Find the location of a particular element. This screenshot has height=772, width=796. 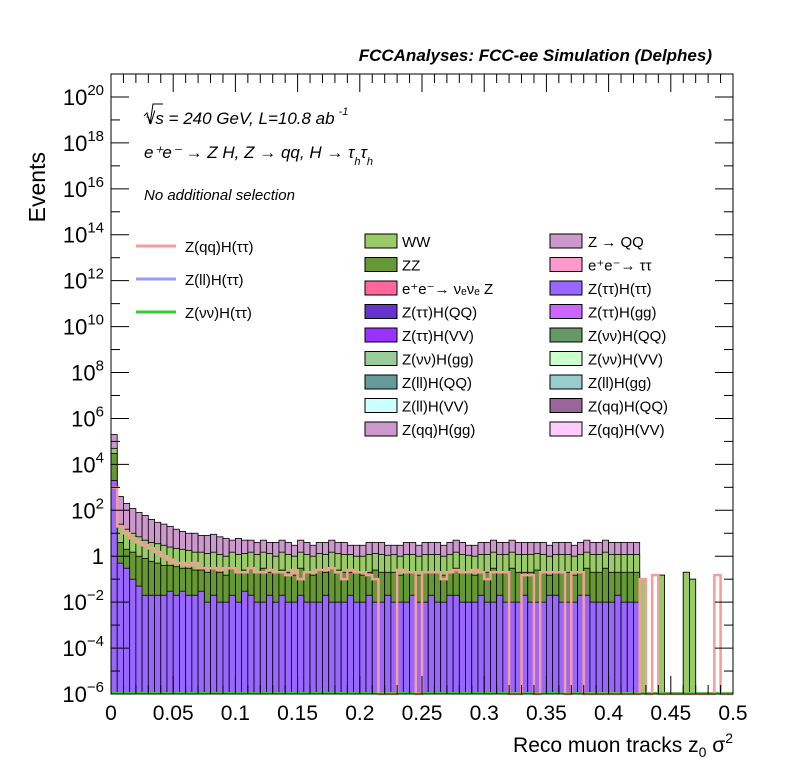

y-tick-label: 10⁻⁶ is located at coordinates (83, 693).